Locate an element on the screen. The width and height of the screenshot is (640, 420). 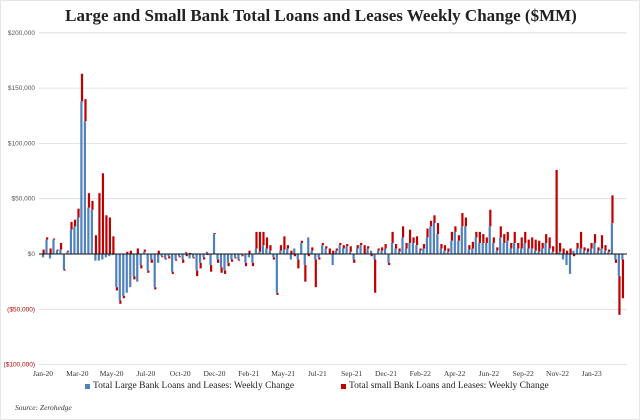
x-tick-label: Mar-20 is located at coordinates (77, 373).